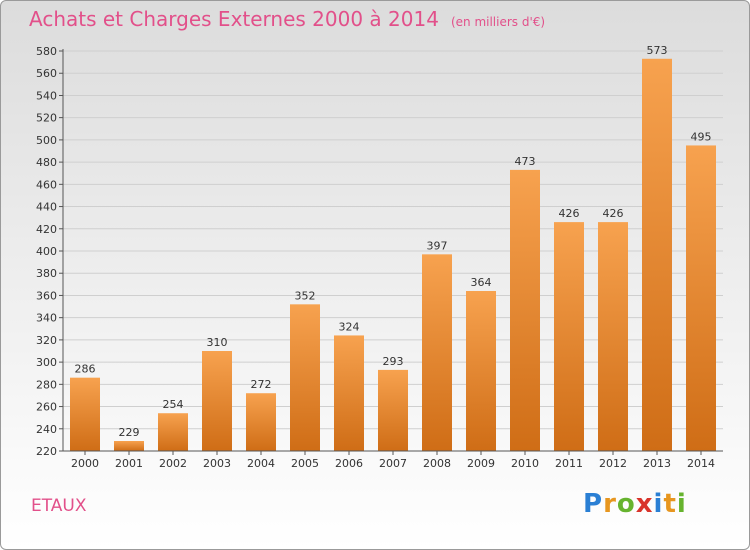 Image resolution: width=750 pixels, height=550 pixels. I want to click on logo-letter: r, so click(610, 504).